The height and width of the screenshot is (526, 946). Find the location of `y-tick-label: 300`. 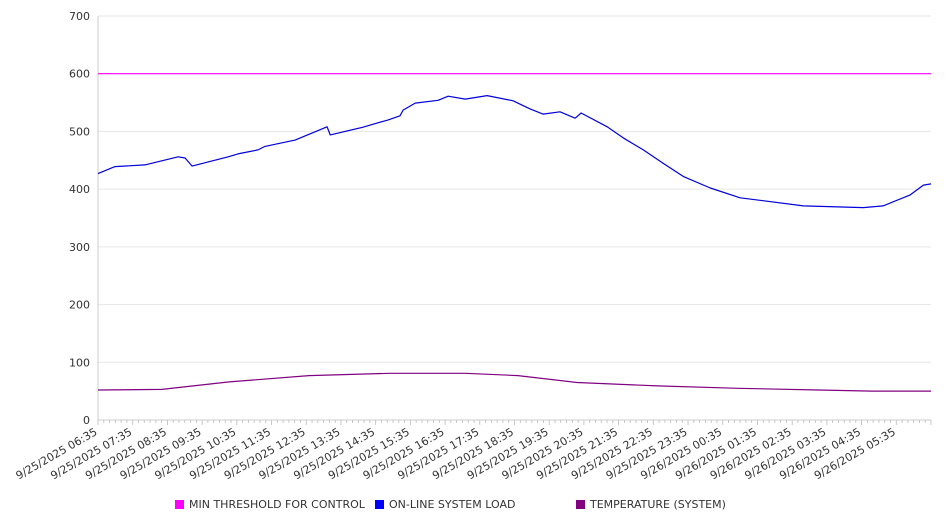

y-tick-label: 300 is located at coordinates (79, 247).